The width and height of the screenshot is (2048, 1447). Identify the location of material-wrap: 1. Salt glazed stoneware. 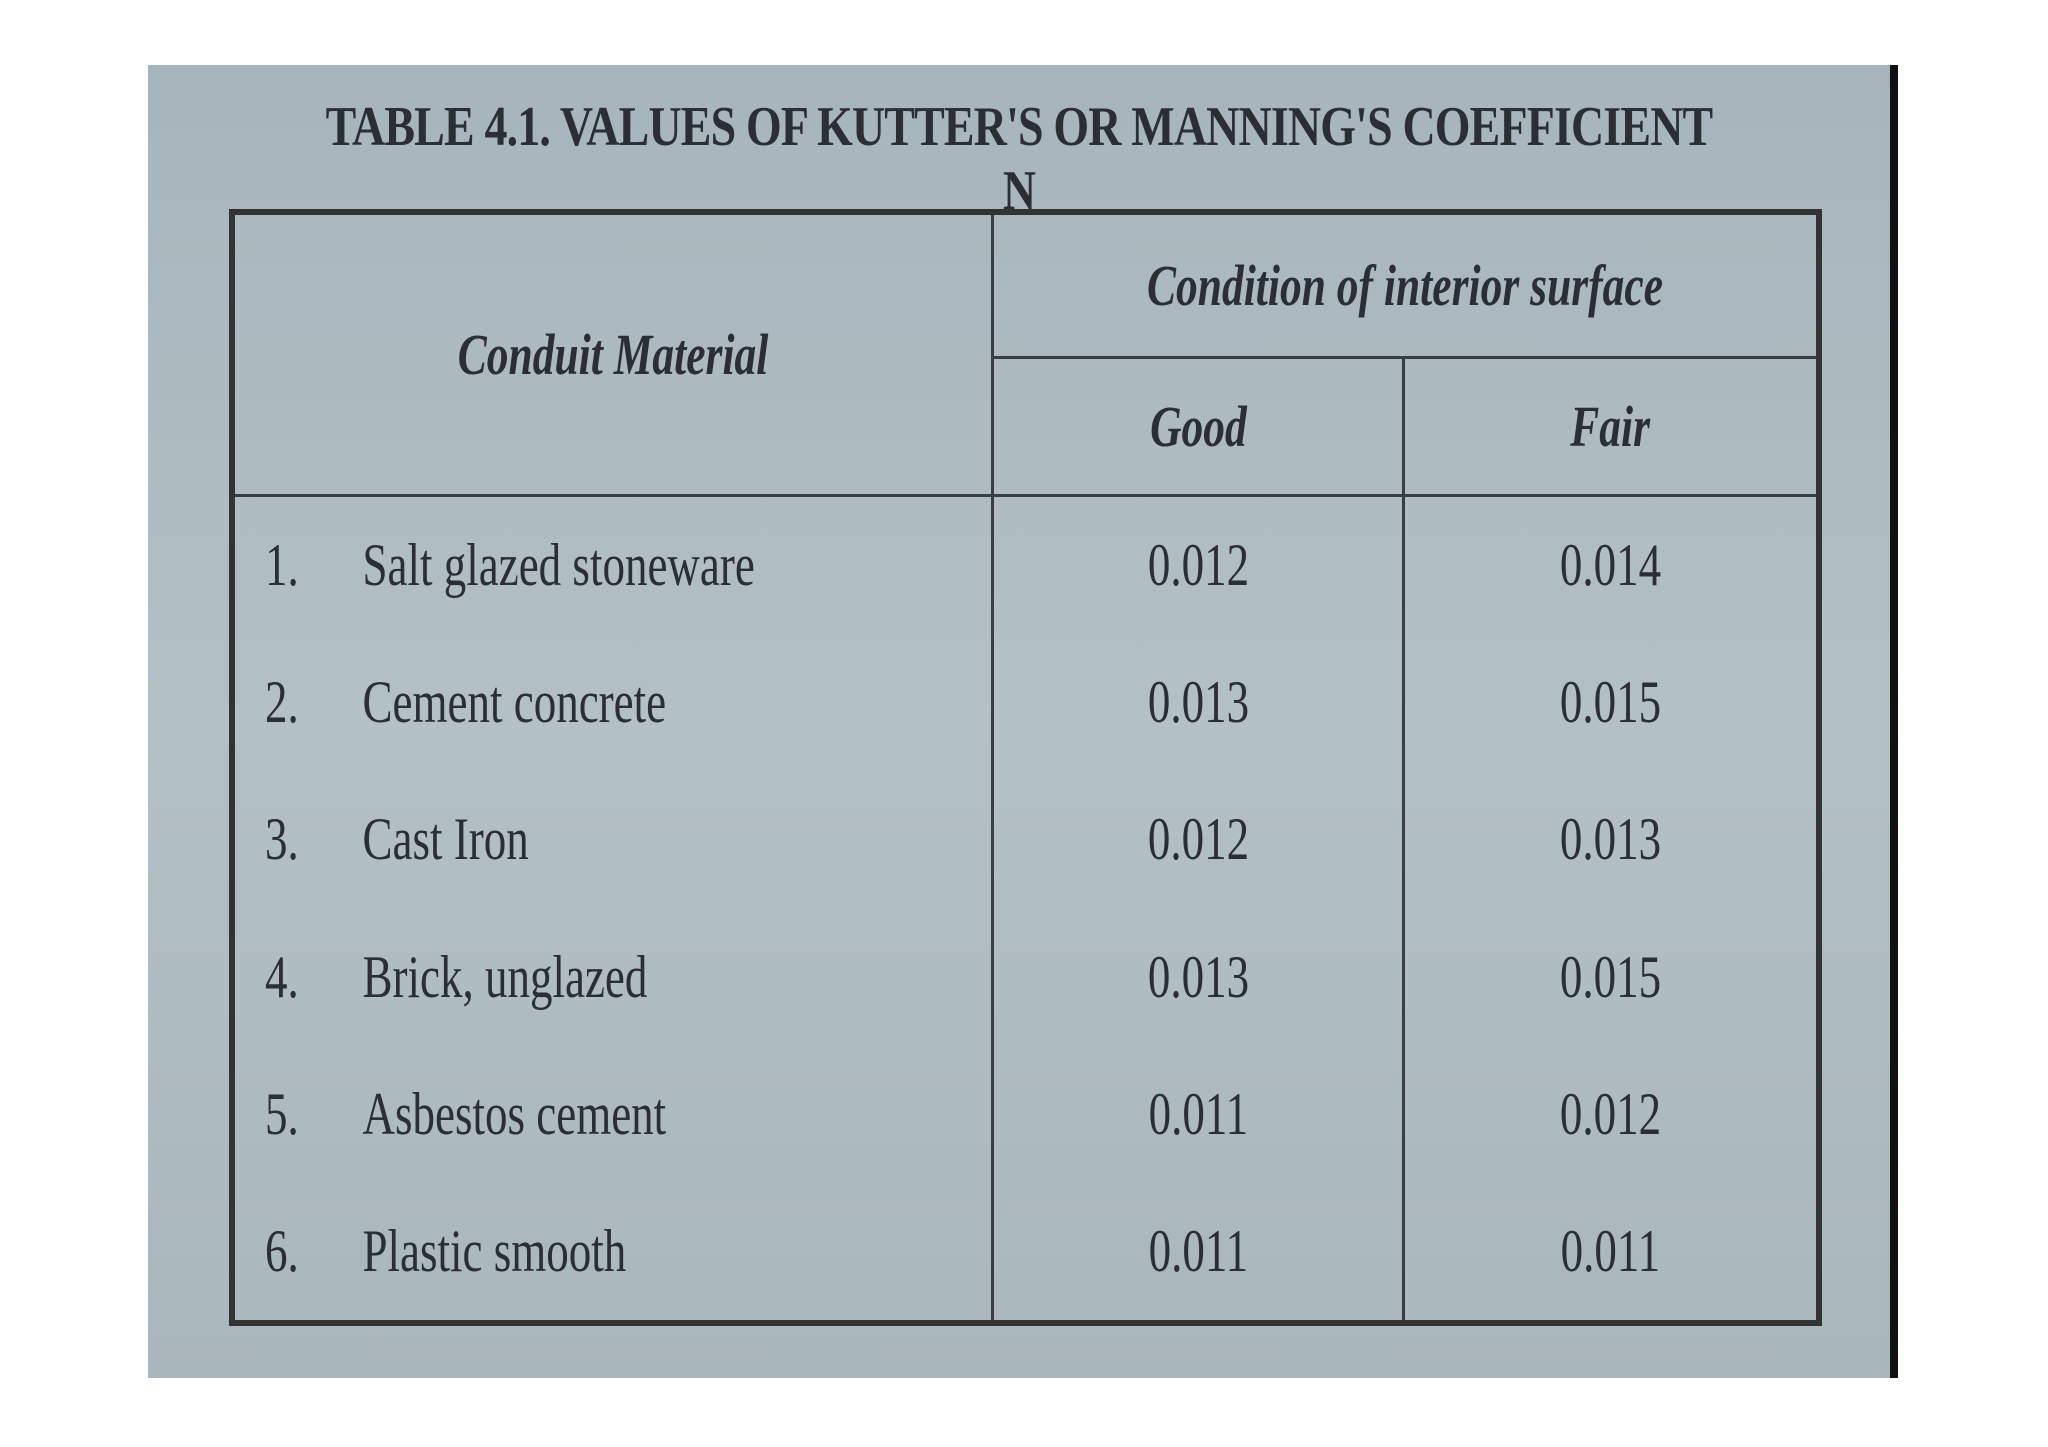
(495, 565).